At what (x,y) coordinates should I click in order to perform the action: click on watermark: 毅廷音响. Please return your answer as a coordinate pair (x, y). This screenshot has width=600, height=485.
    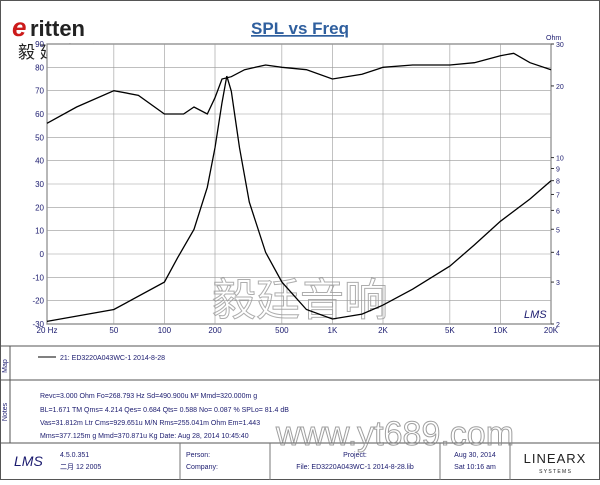
    Looking at the image, I should click on (300, 300).